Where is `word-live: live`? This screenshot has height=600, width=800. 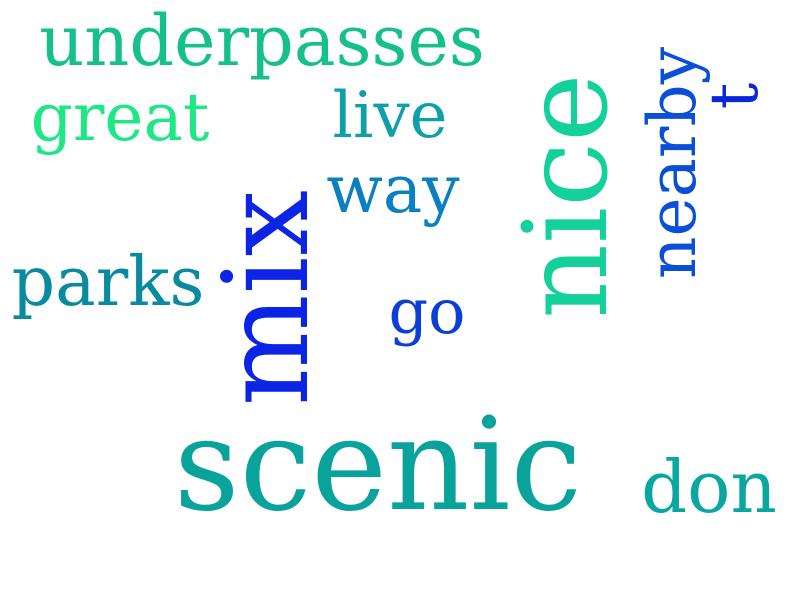 word-live: live is located at coordinates (390, 116).